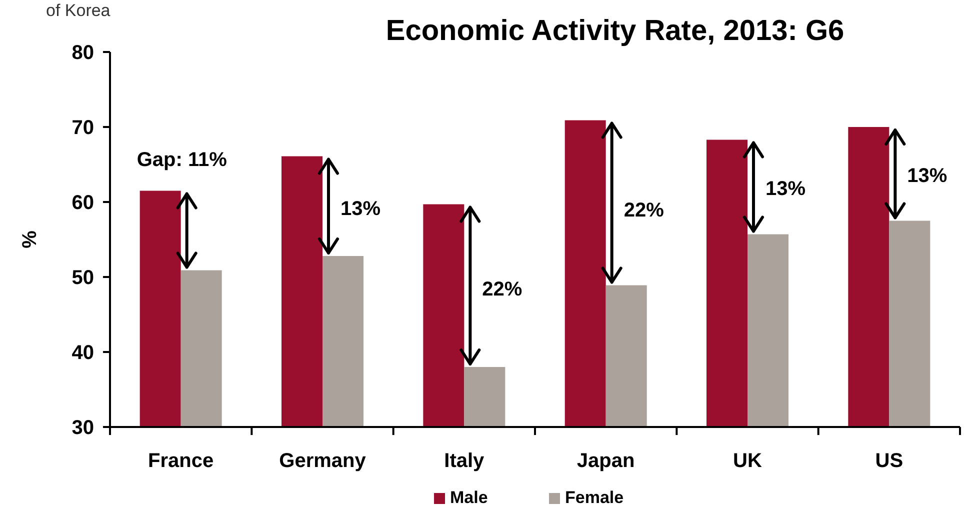 The height and width of the screenshot is (514, 976). Describe the element at coordinates (83, 53) in the screenshot. I see `y-tick-label: 80` at that location.